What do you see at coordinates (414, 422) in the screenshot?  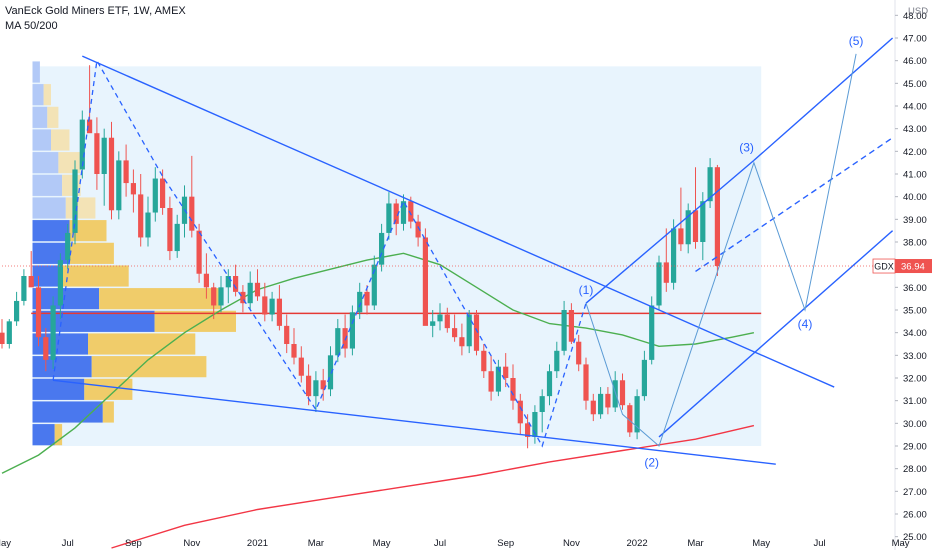 I see `lower-wedge-trendline` at bounding box center [414, 422].